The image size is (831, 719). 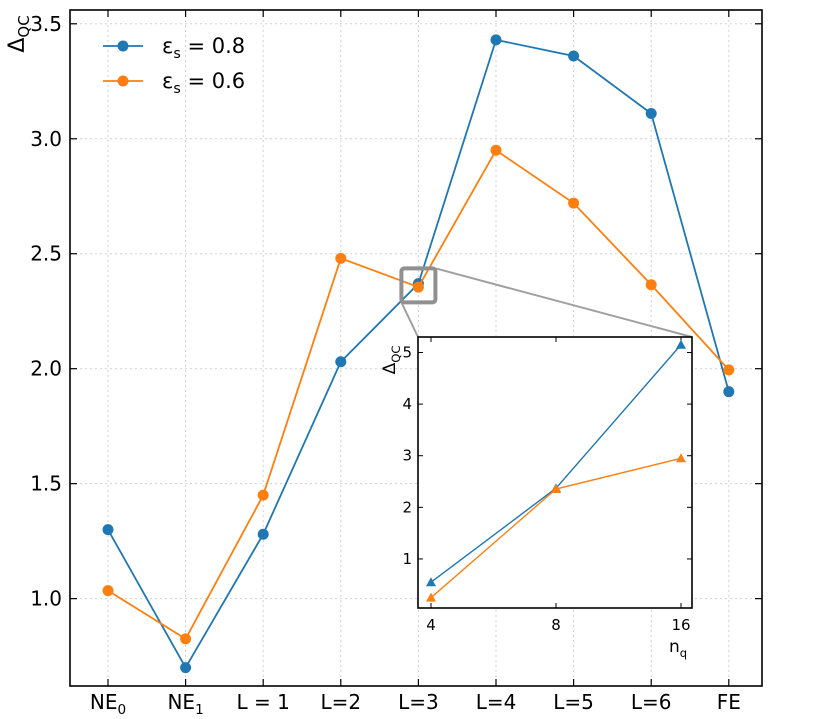 I want to click on x-tick-label: NE0, so click(x=108, y=704).